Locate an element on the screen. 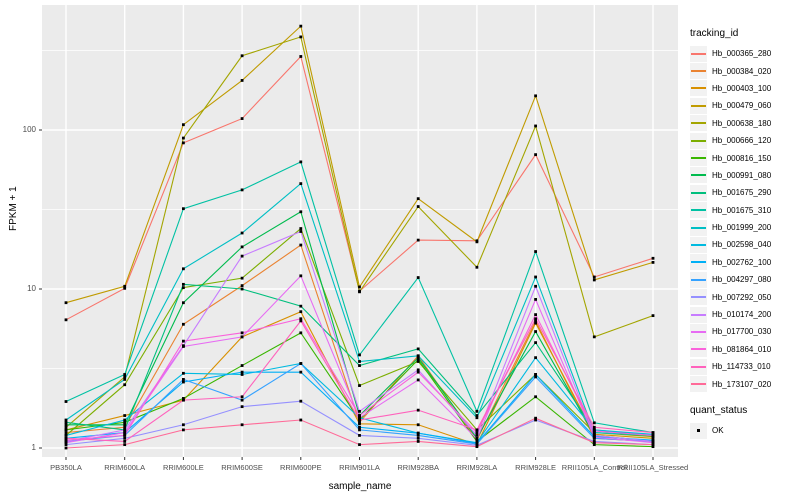 This screenshot has width=800, height=500. legend-item-label: Hb_000365_280 is located at coordinates (742, 54).